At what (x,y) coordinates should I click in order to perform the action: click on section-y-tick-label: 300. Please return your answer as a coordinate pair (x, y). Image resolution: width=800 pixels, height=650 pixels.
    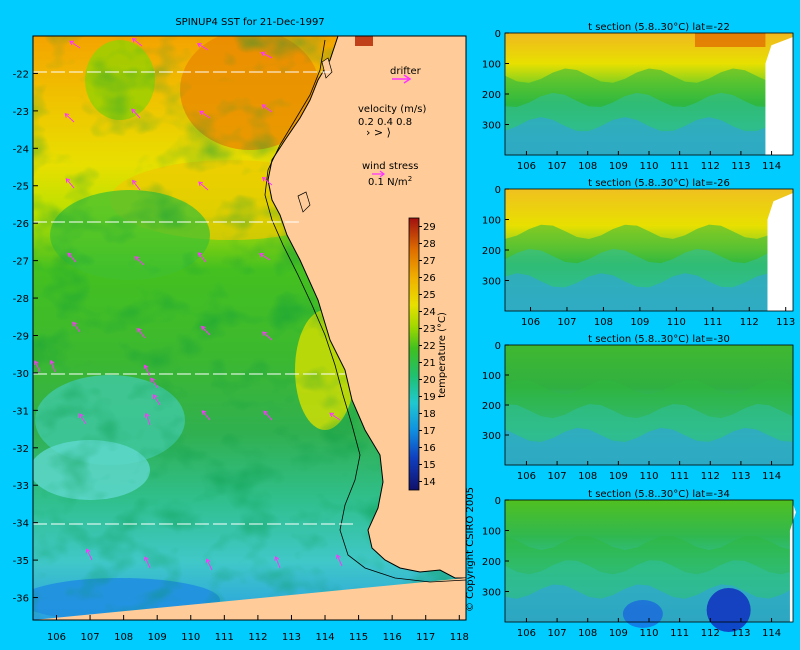
    Looking at the image, I should click on (491, 593).